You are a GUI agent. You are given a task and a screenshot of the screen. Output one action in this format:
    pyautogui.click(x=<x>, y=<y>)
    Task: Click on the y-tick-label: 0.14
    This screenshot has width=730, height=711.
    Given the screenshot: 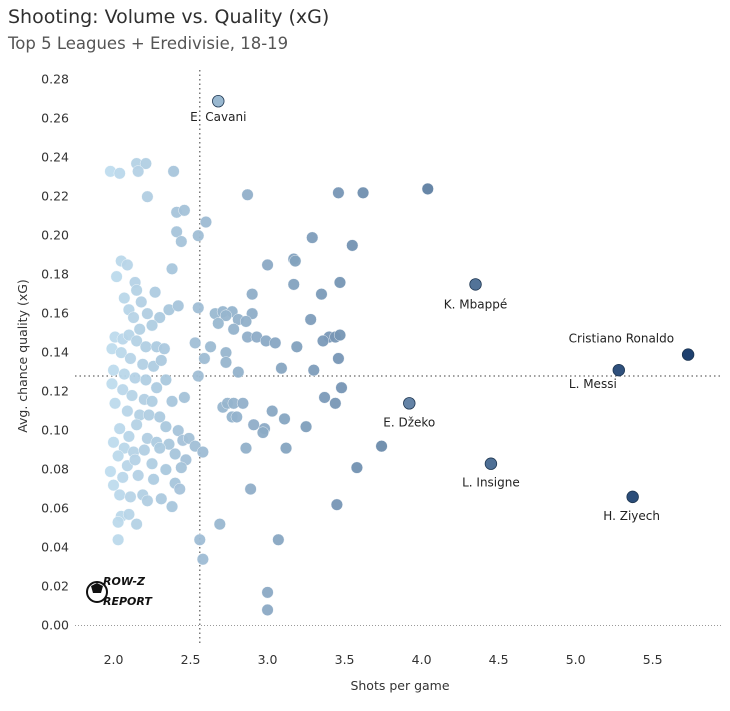 What is the action you would take?
    pyautogui.click(x=55, y=352)
    